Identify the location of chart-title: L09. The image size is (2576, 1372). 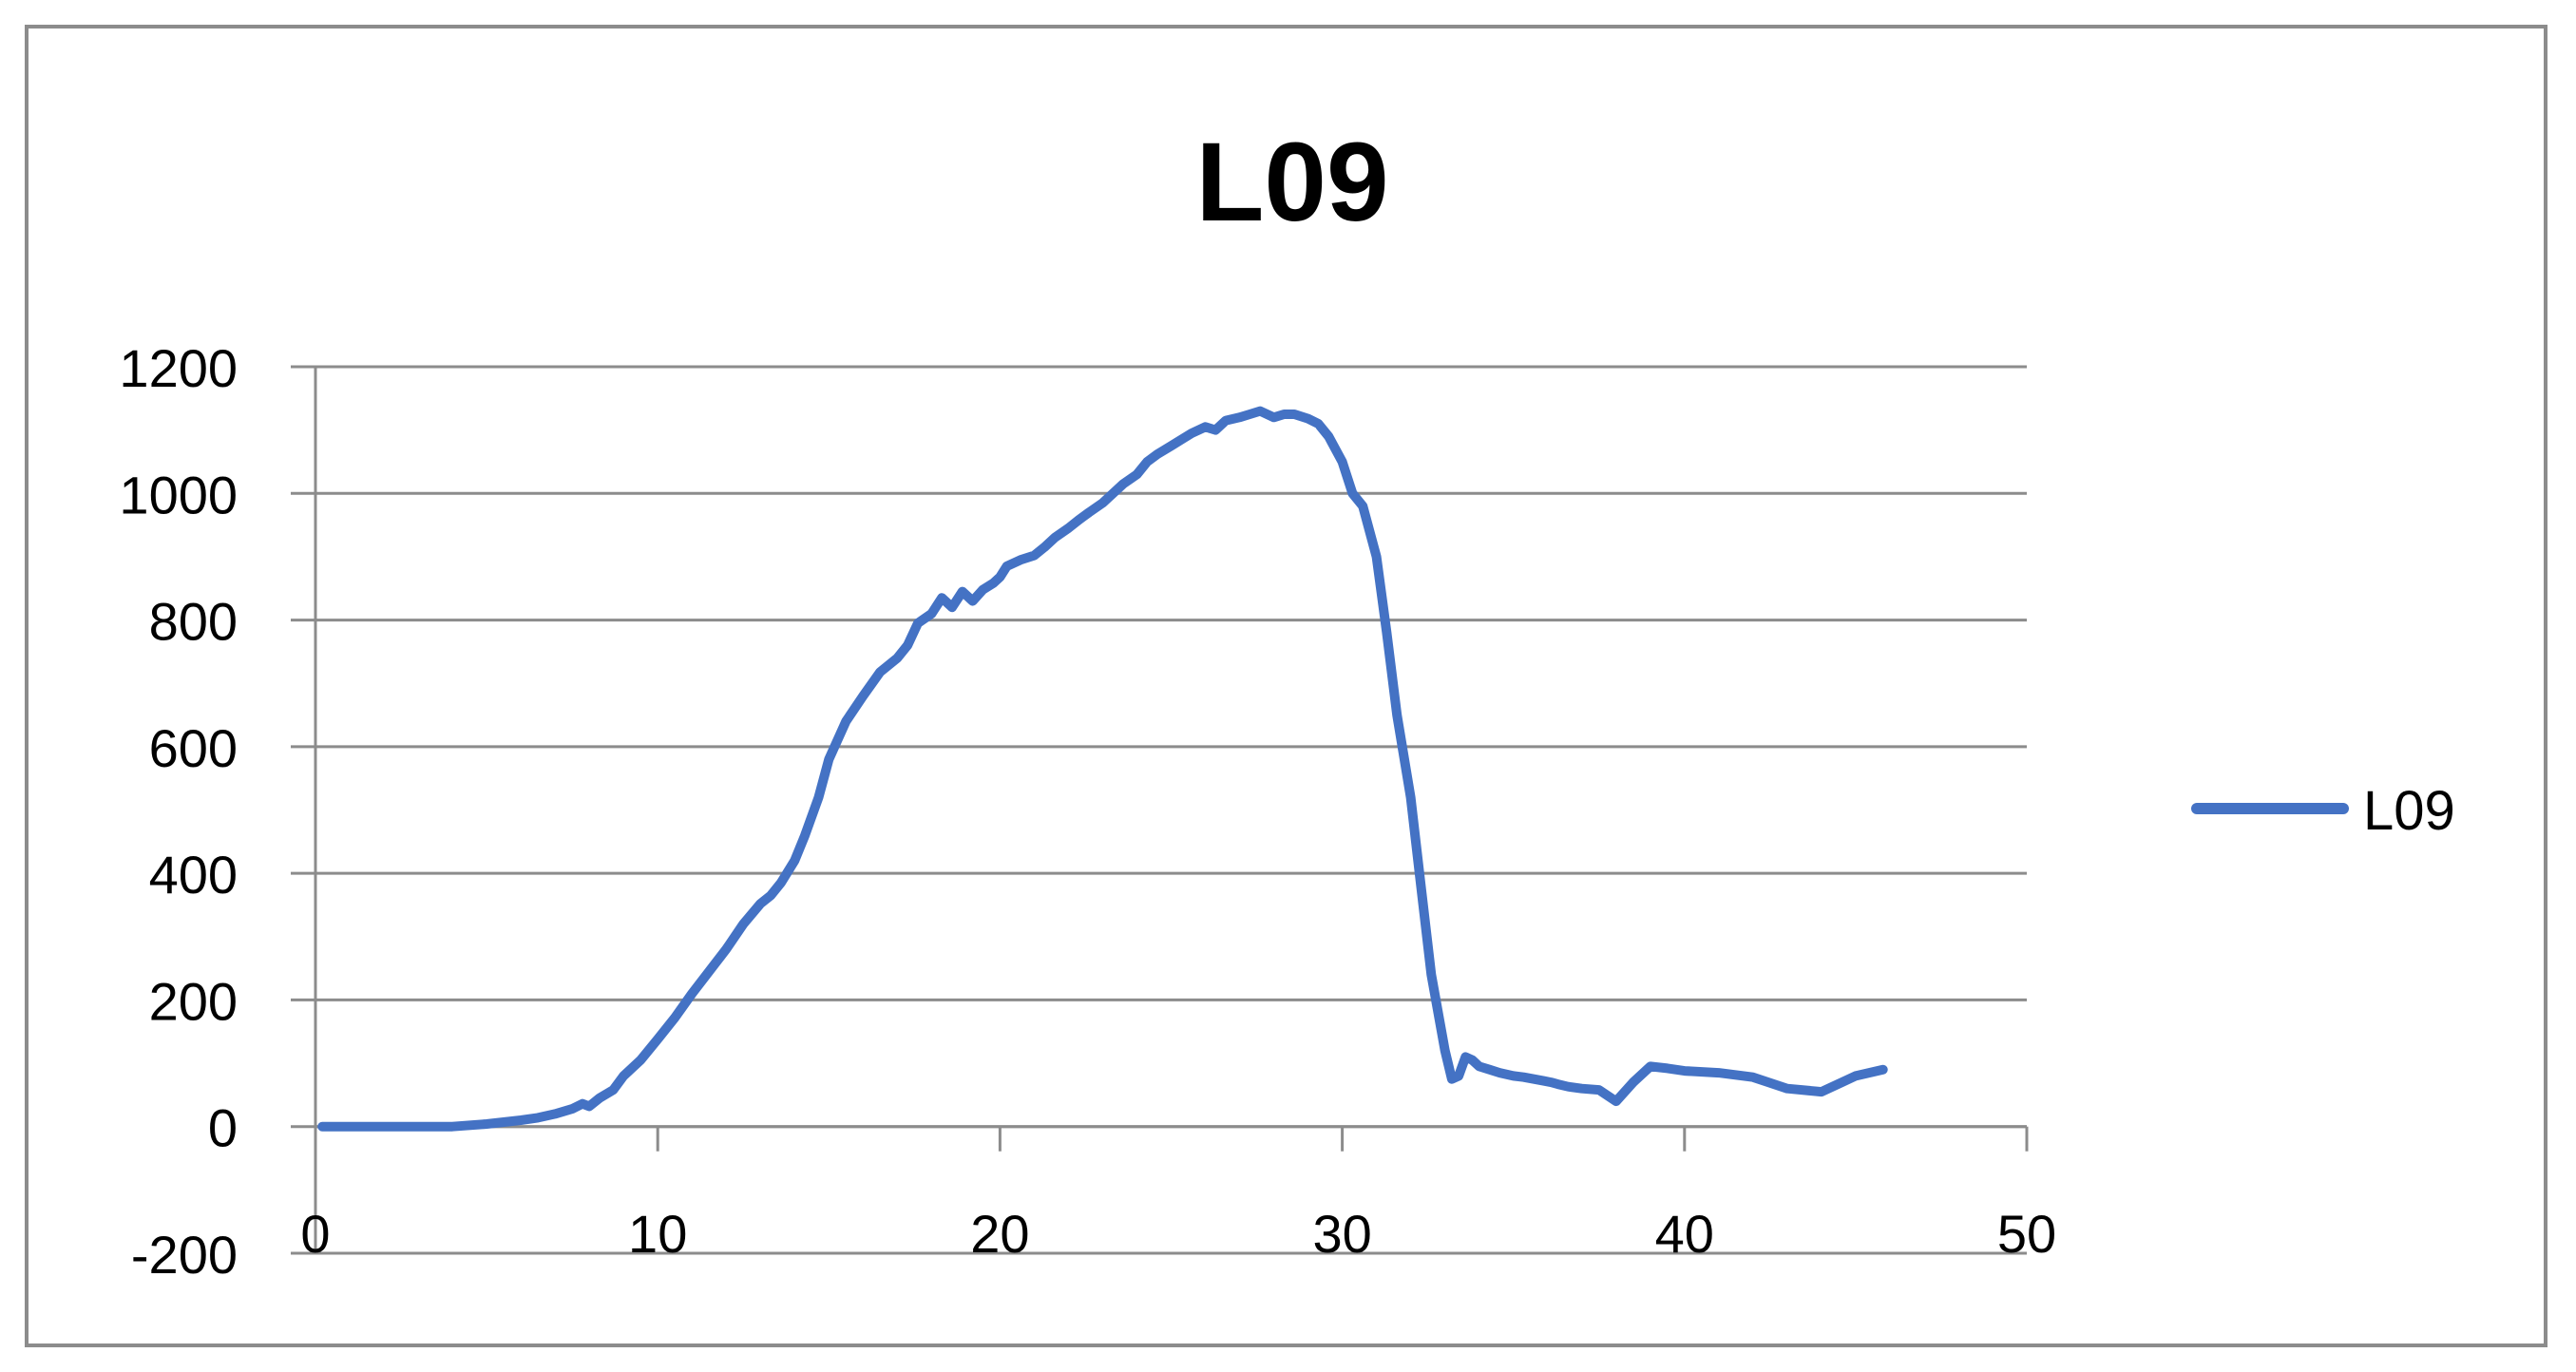
(1291, 182).